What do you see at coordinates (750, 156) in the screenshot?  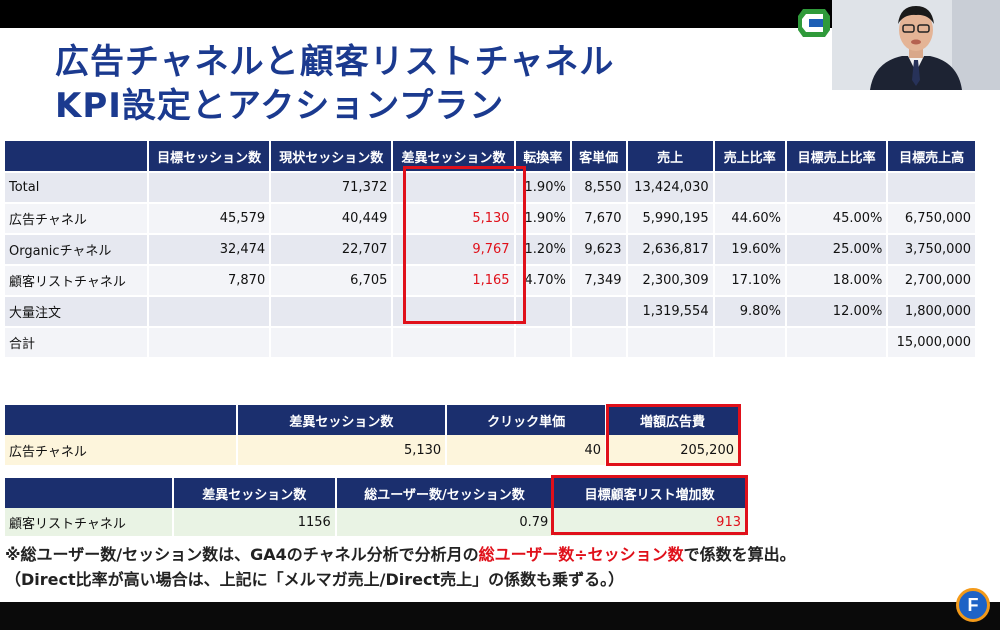 I see `col-header-sales-ratio: 売上比率` at bounding box center [750, 156].